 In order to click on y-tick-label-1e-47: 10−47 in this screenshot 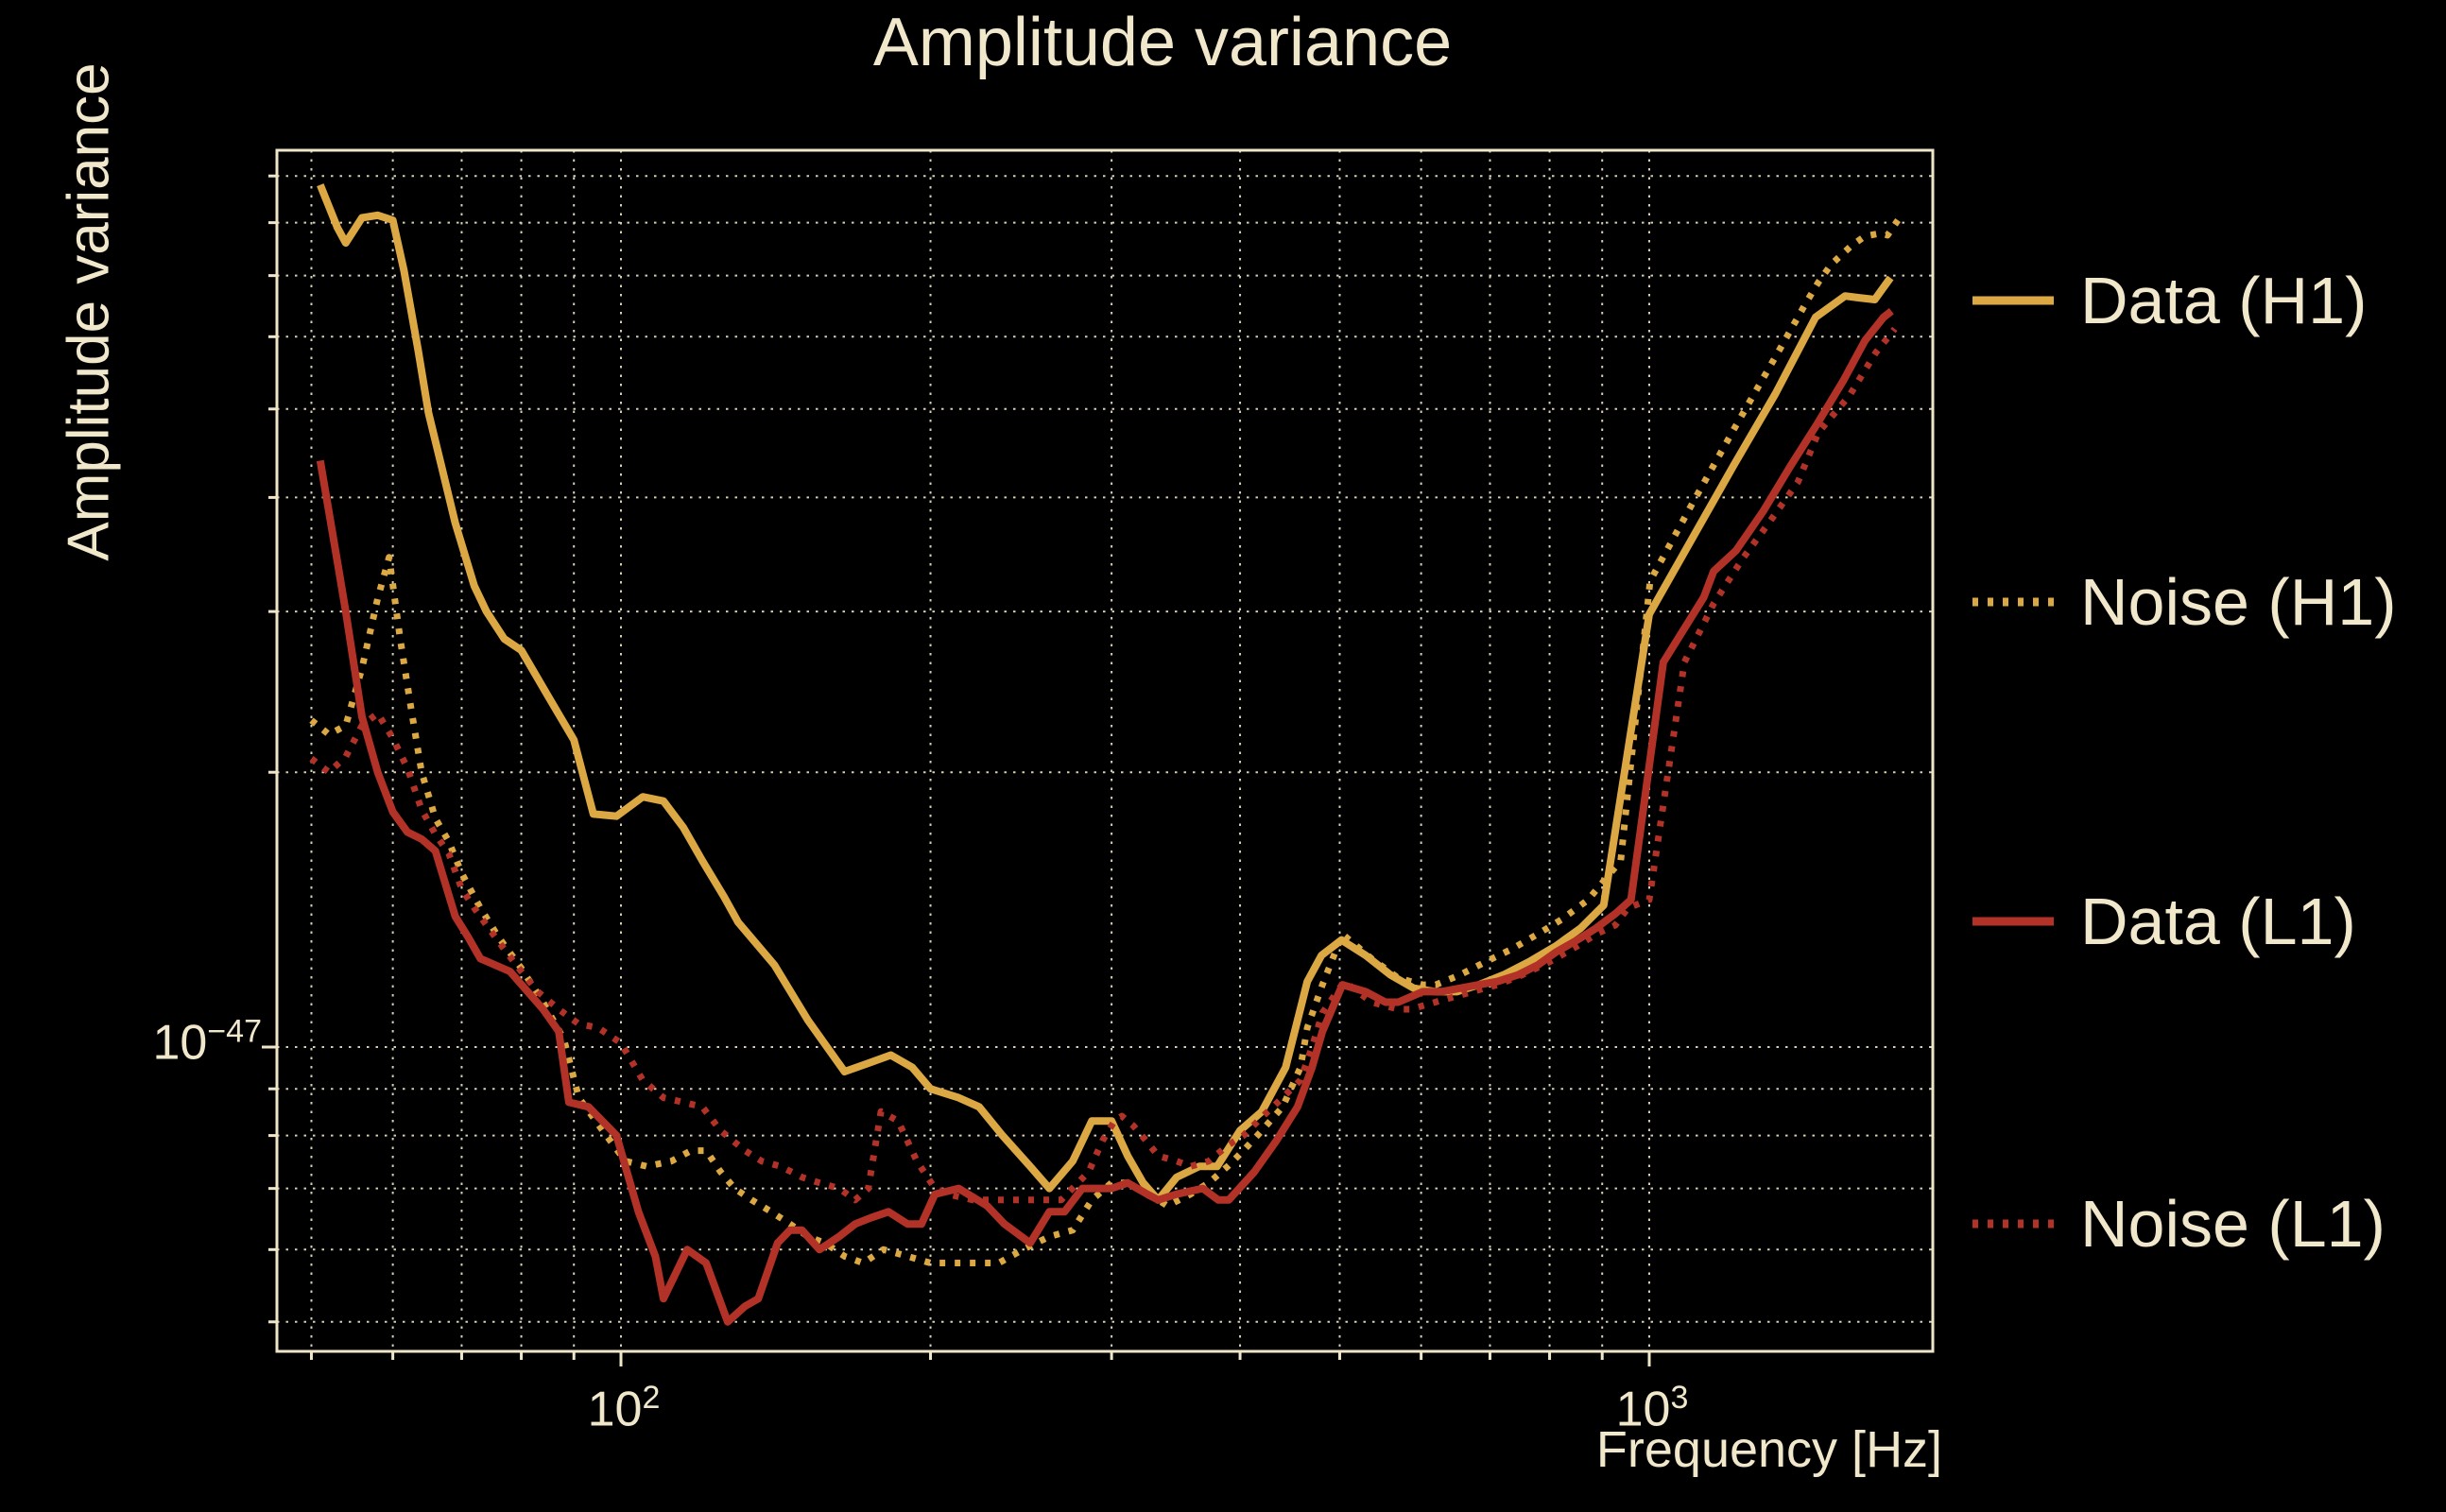, I will do `click(207, 1042)`.